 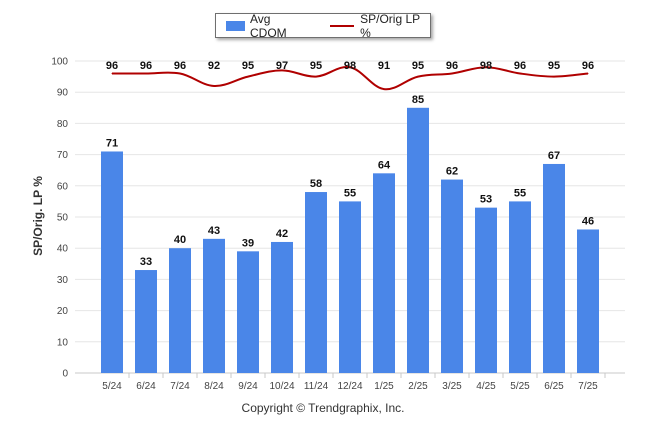 I want to click on bar-data-label: 42, so click(x=282, y=234).